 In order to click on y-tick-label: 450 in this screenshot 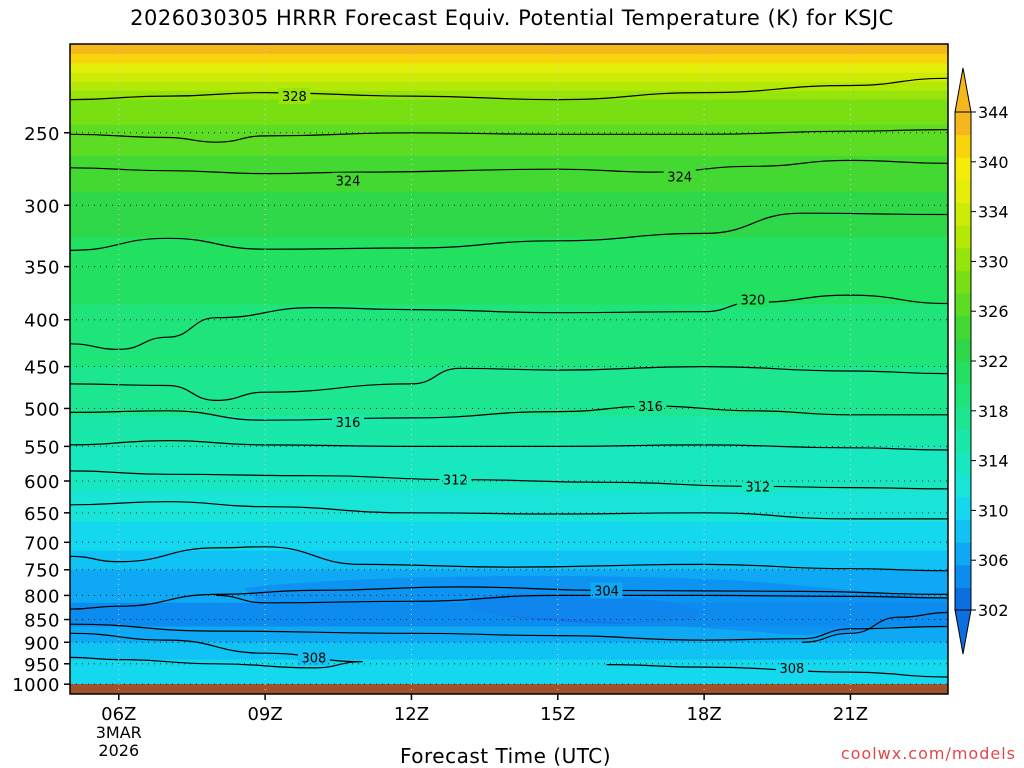, I will do `click(42, 368)`.